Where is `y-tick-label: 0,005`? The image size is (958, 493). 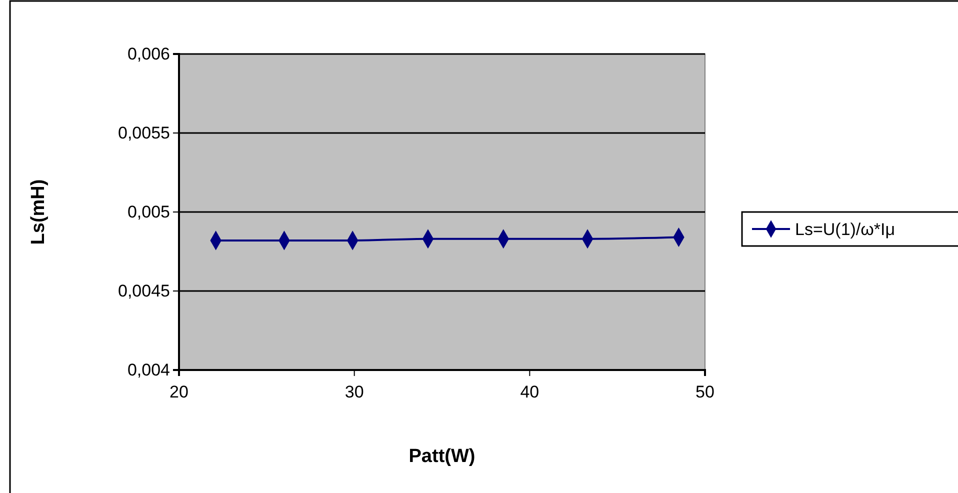
y-tick-label: 0,005 is located at coordinates (148, 212).